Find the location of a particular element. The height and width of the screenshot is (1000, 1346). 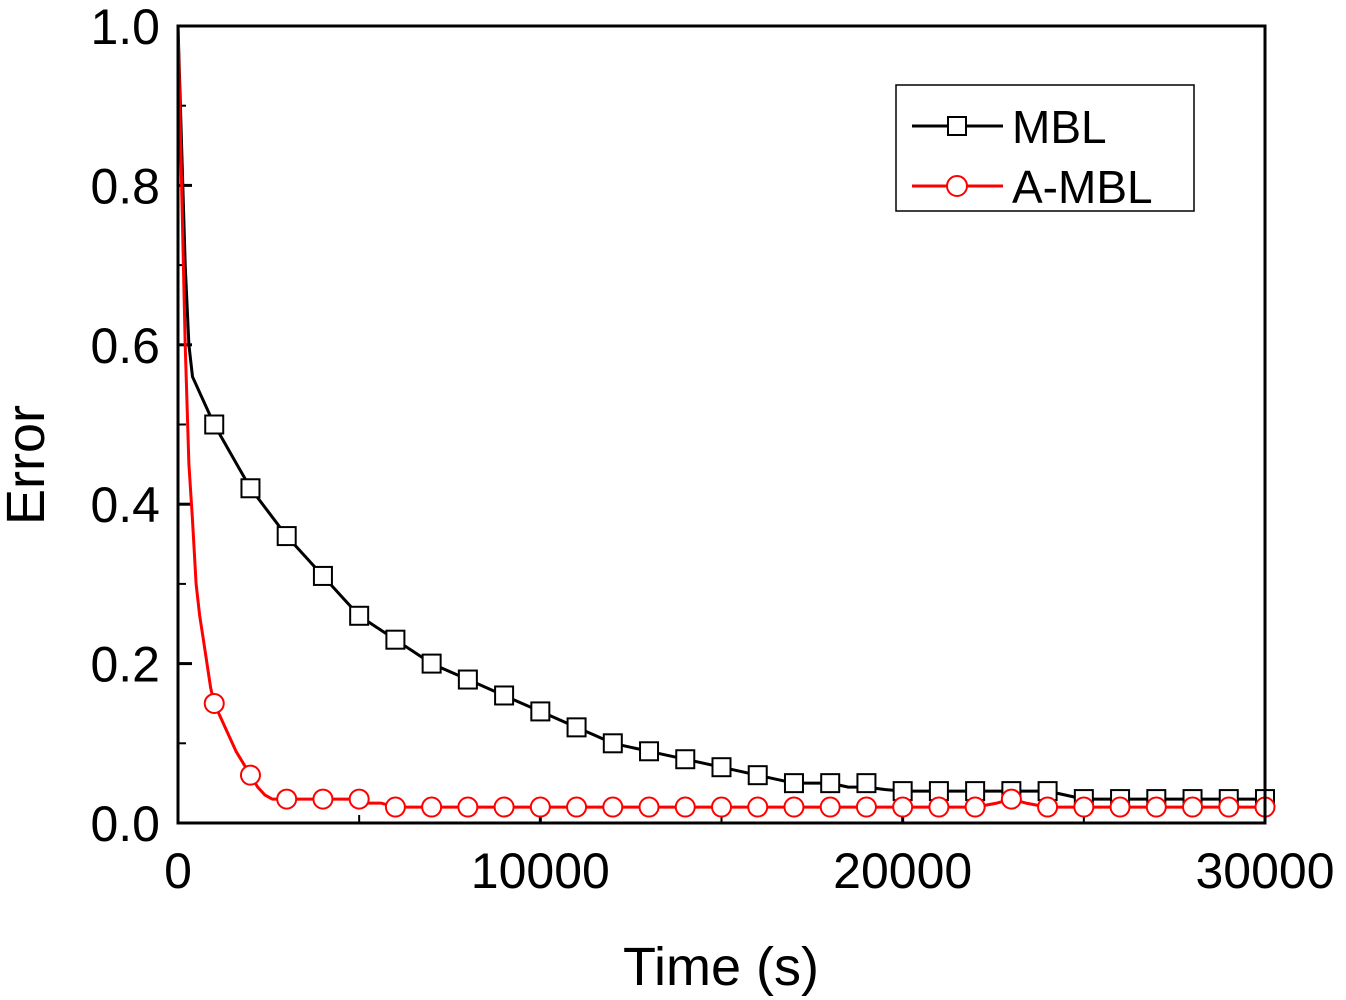

x-axis-title: Time (s) is located at coordinates (721, 967).